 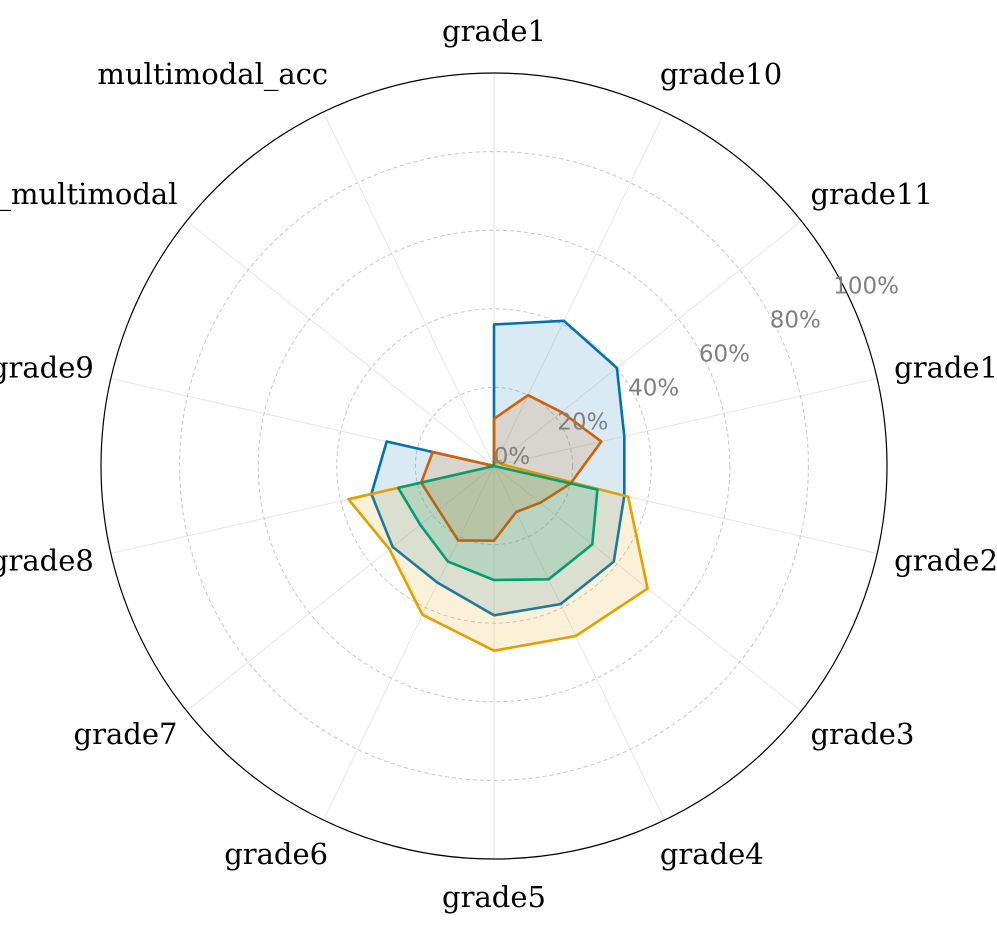 What do you see at coordinates (872, 194) in the screenshot?
I see `axis-label-grade11: grade11` at bounding box center [872, 194].